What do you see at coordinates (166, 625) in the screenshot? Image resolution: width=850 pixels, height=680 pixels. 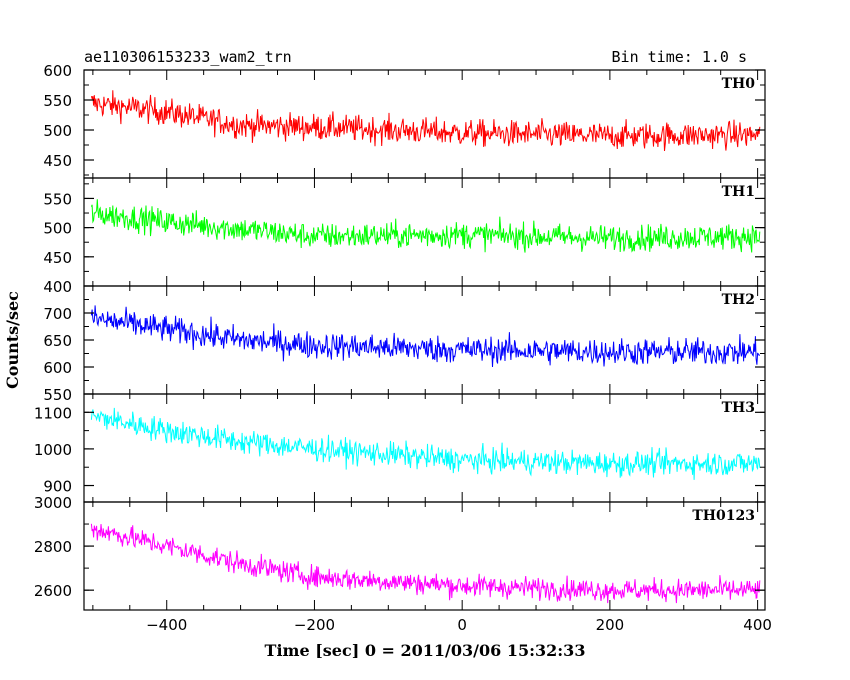 I see `xtick-label: −400` at bounding box center [166, 625].